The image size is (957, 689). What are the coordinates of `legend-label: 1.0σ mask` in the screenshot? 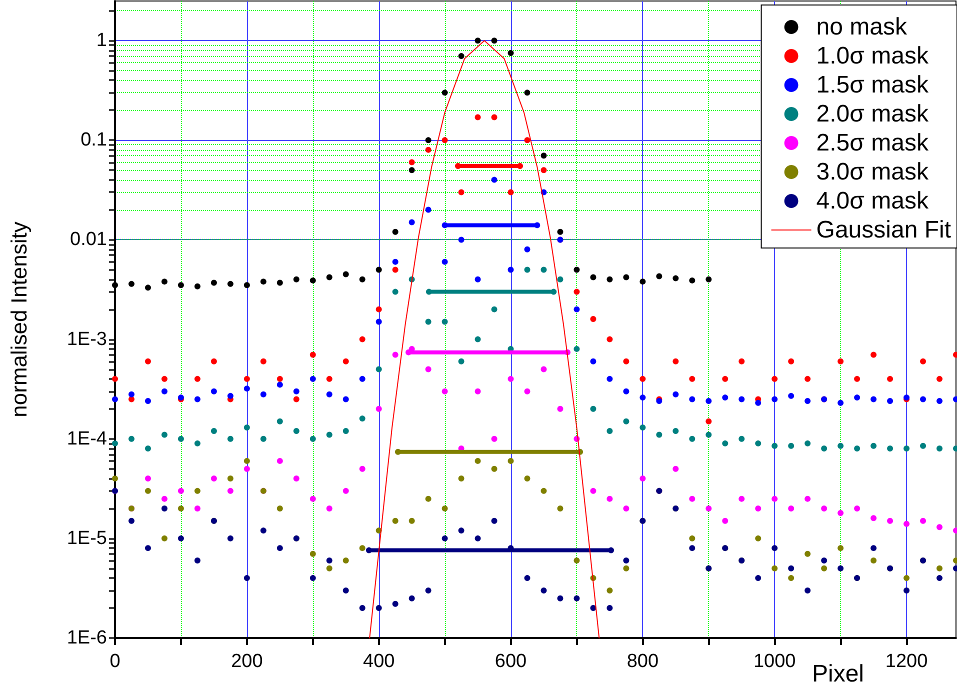 It's located at (873, 56).